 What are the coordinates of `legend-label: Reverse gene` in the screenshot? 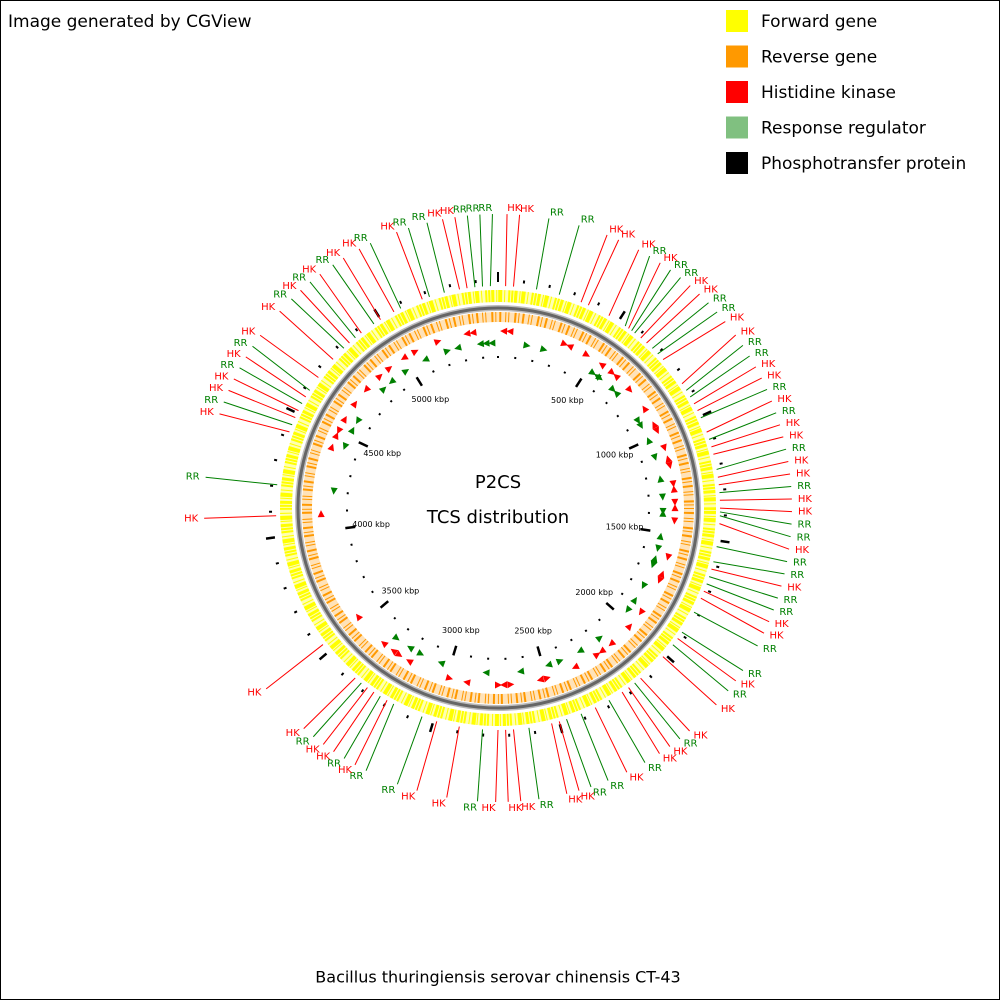 It's located at (819, 58).